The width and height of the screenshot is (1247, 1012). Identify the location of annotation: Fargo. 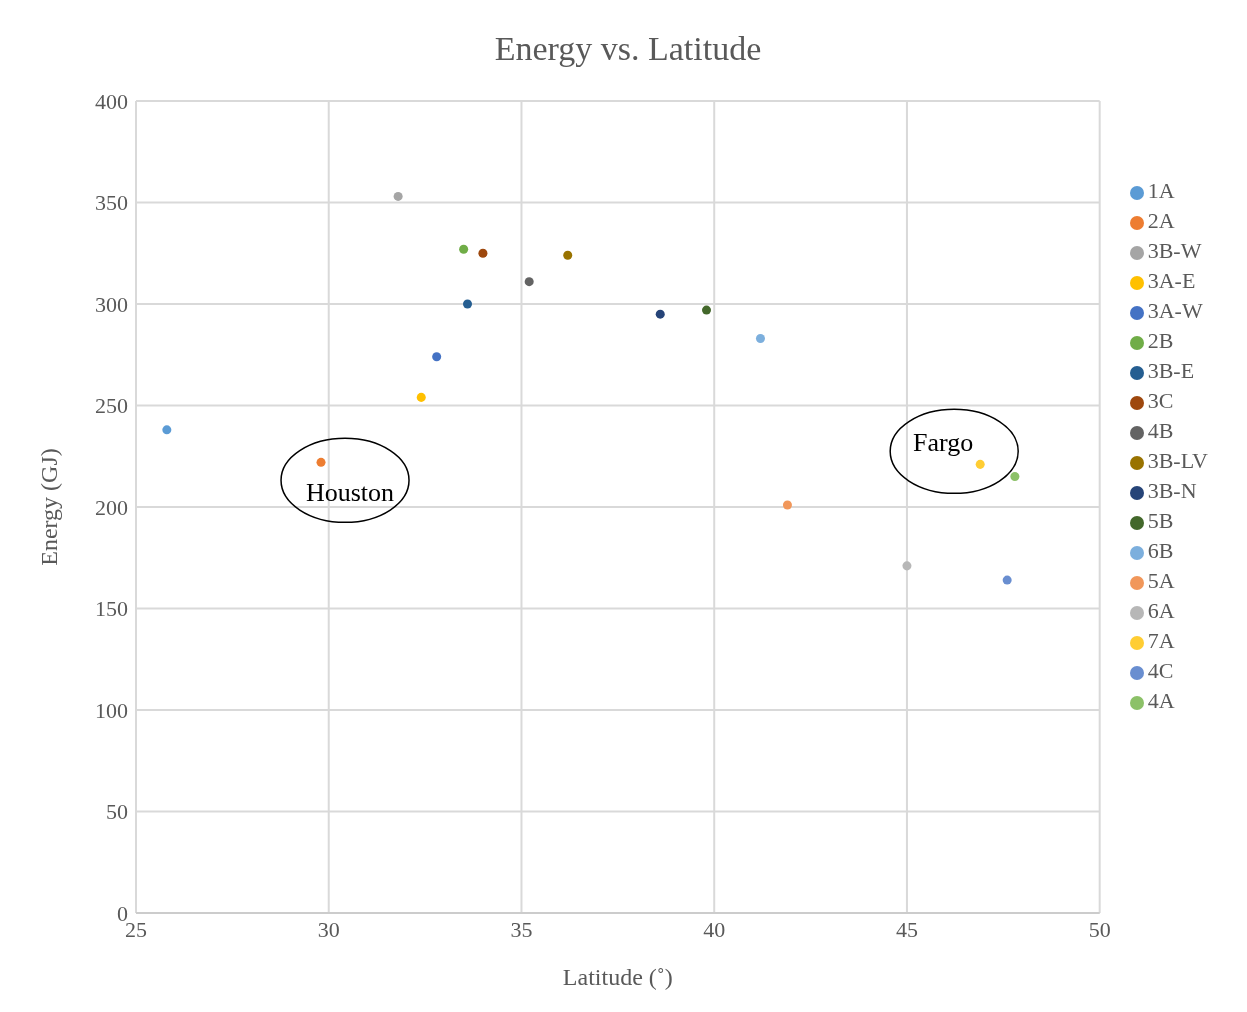
(943, 443).